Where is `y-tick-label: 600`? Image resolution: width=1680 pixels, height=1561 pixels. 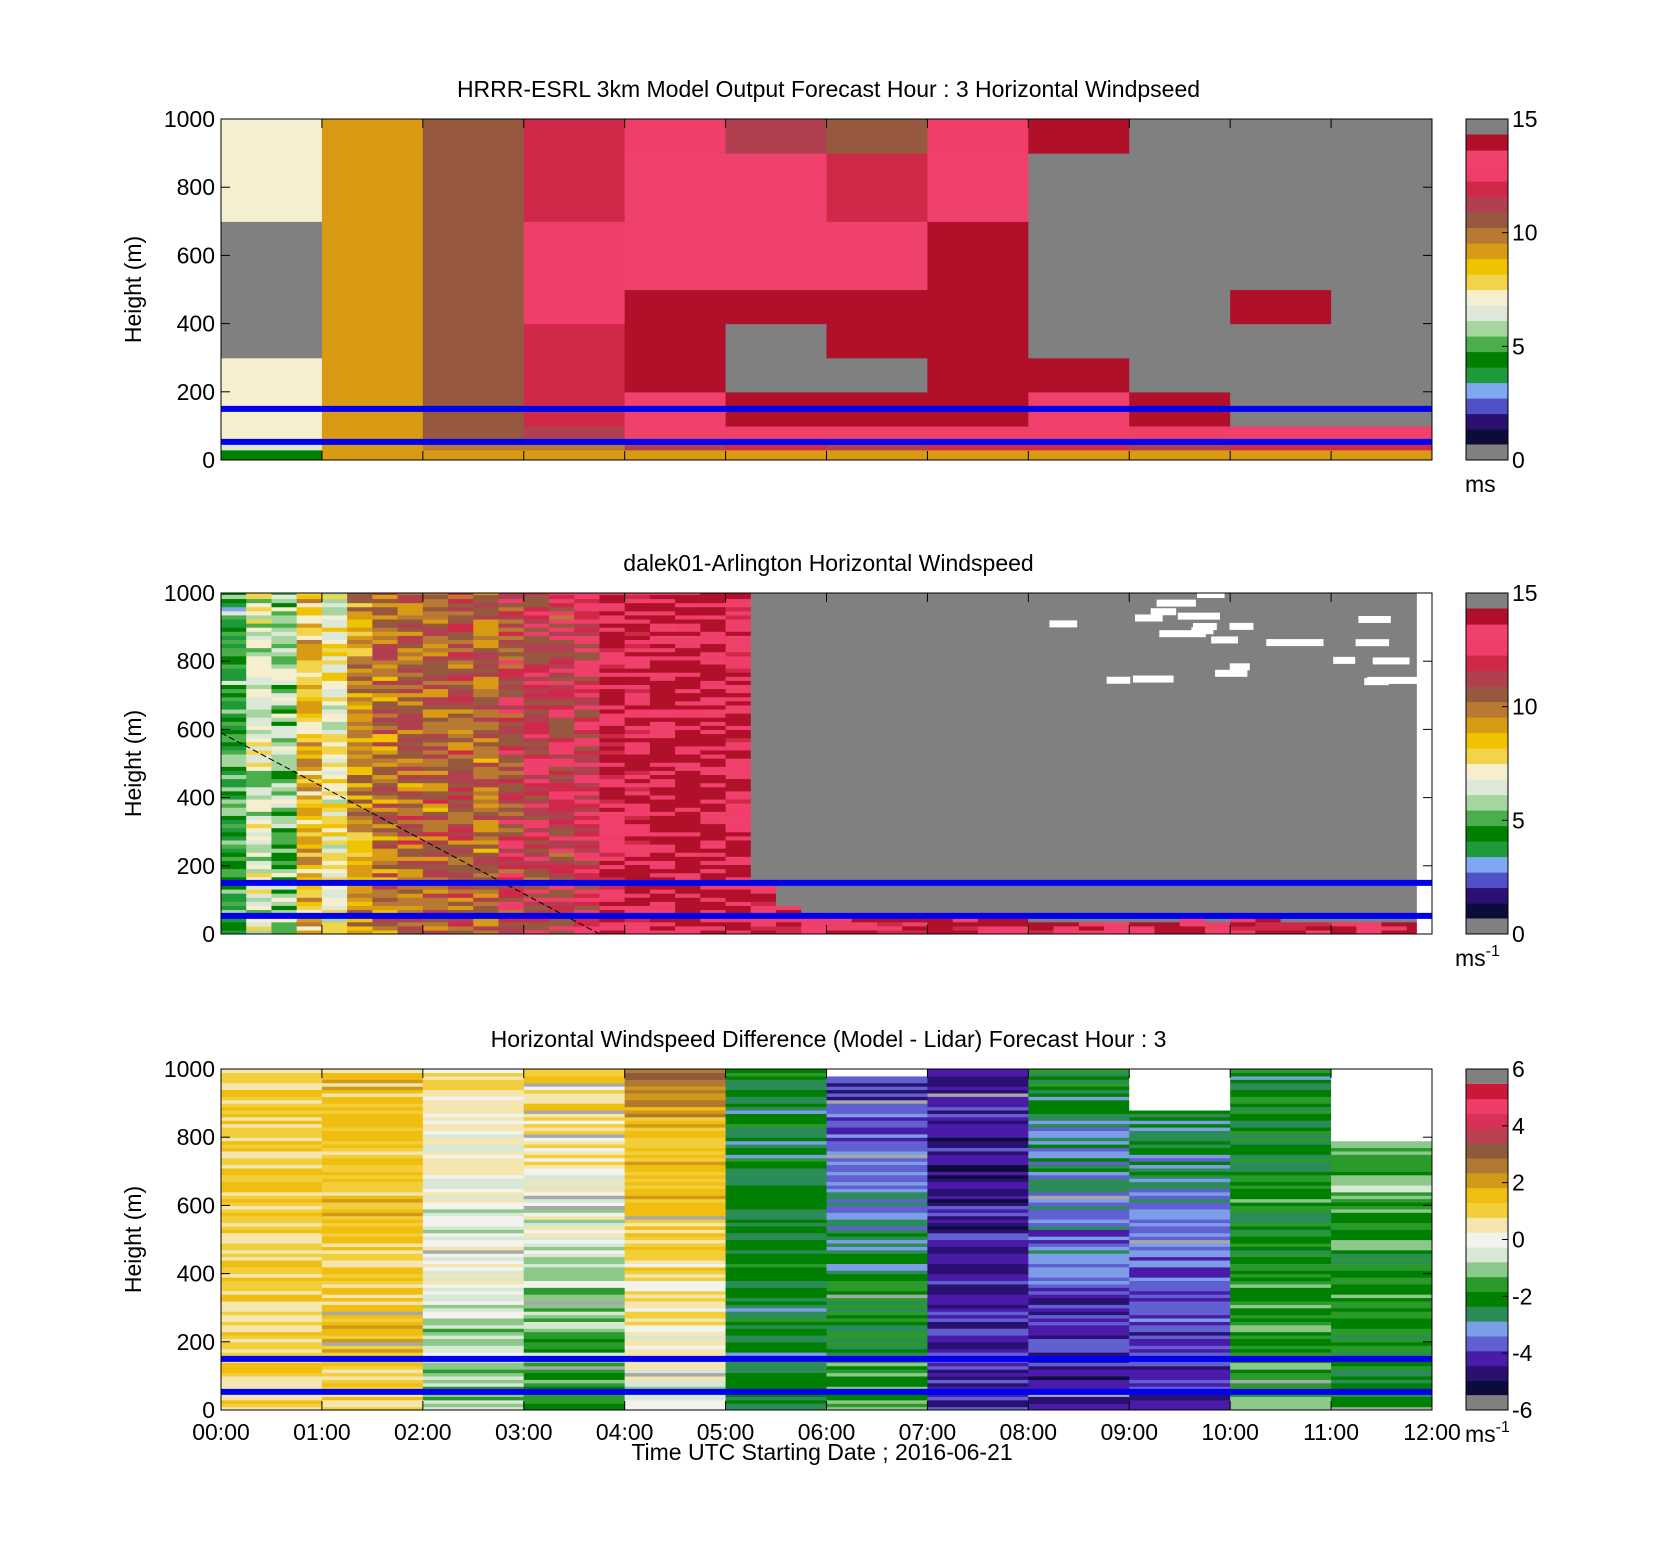
y-tick-label: 600 is located at coordinates (196, 255).